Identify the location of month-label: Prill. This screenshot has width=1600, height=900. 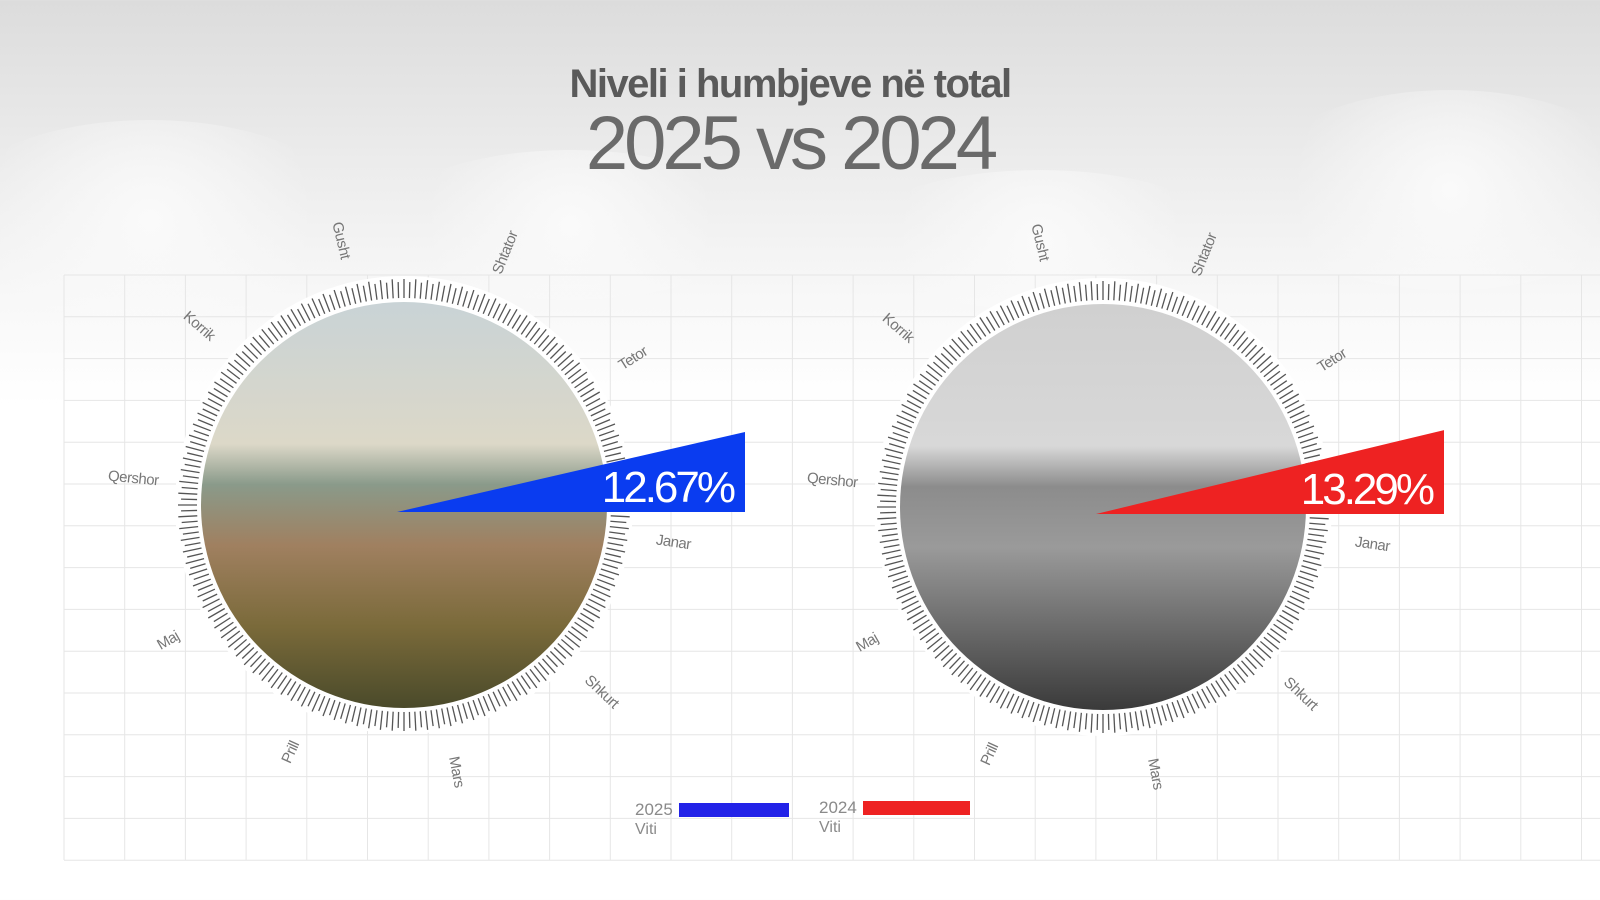
(290, 752).